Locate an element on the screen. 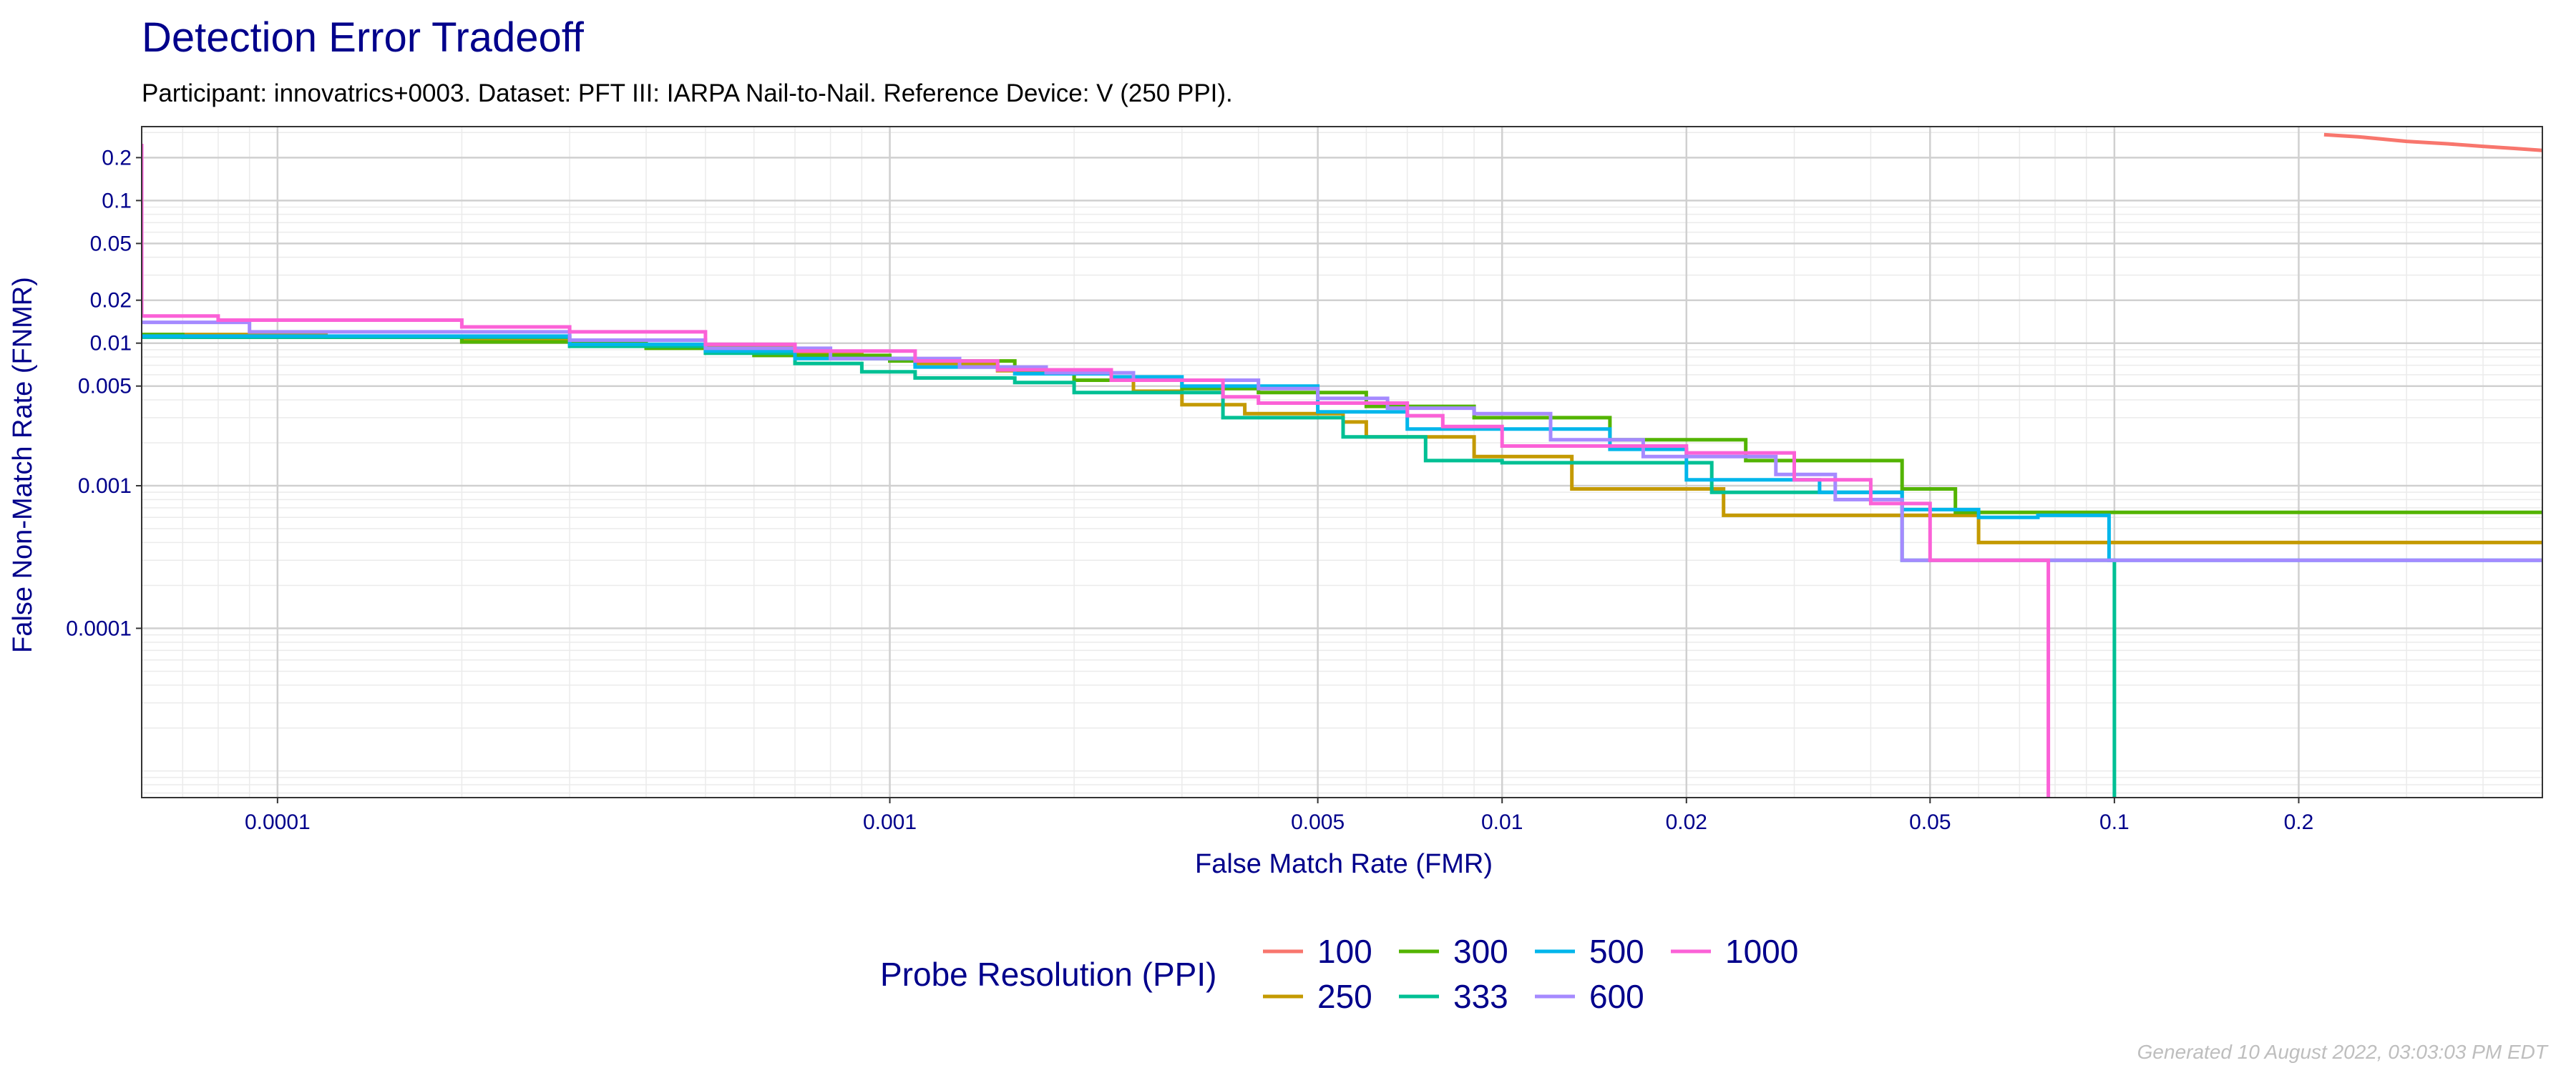 This screenshot has height=1073, width=2576. chart-title: Detection Error Tradeoff is located at coordinates (363, 37).